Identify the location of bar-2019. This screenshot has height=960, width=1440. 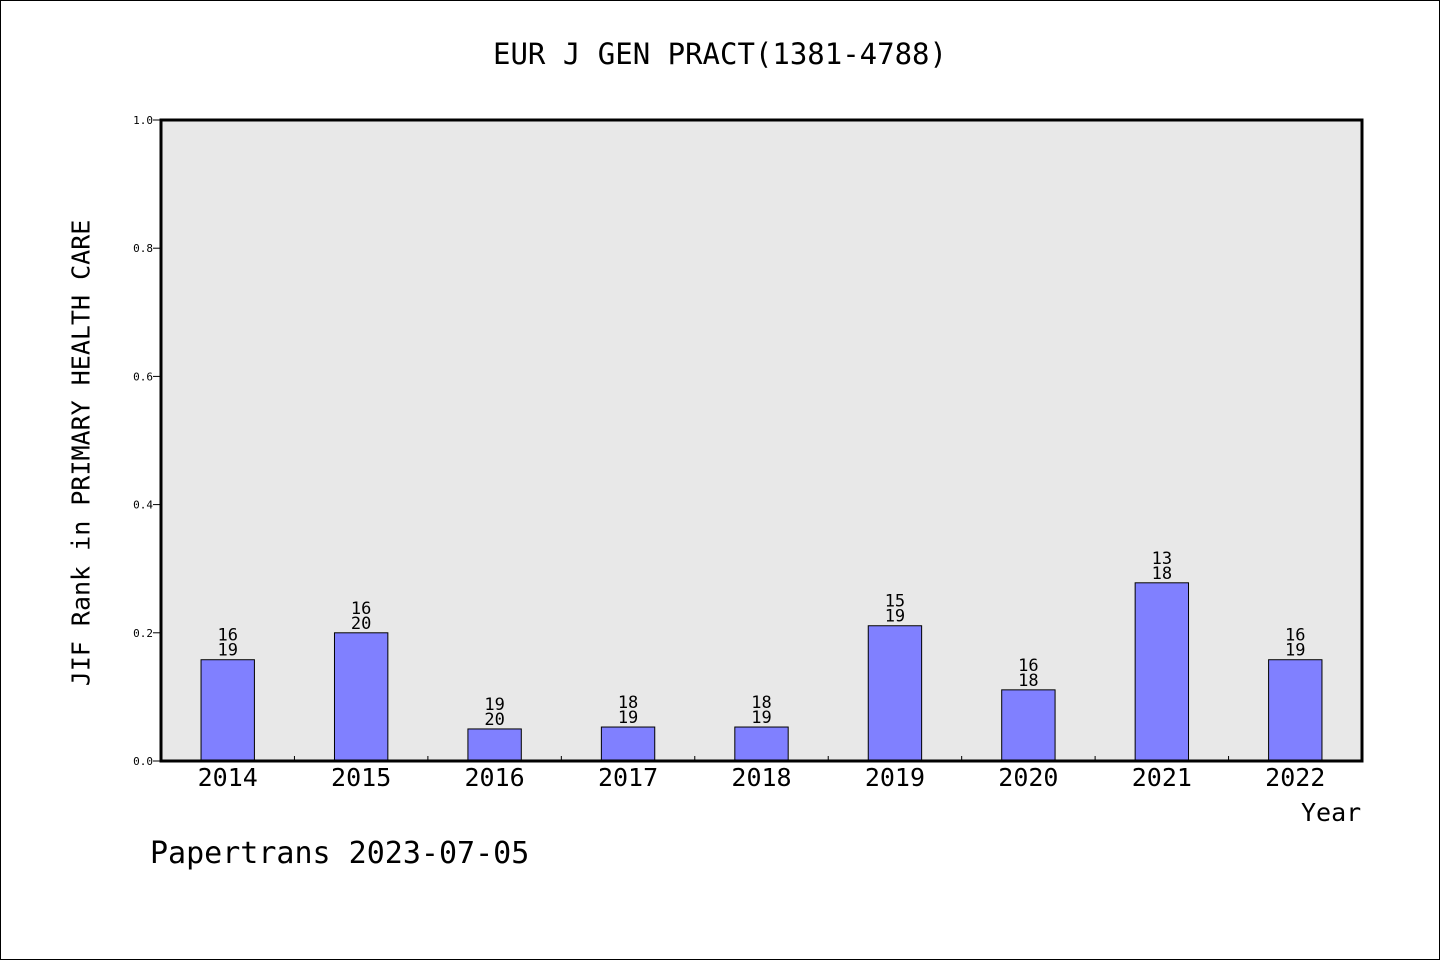
(895, 693).